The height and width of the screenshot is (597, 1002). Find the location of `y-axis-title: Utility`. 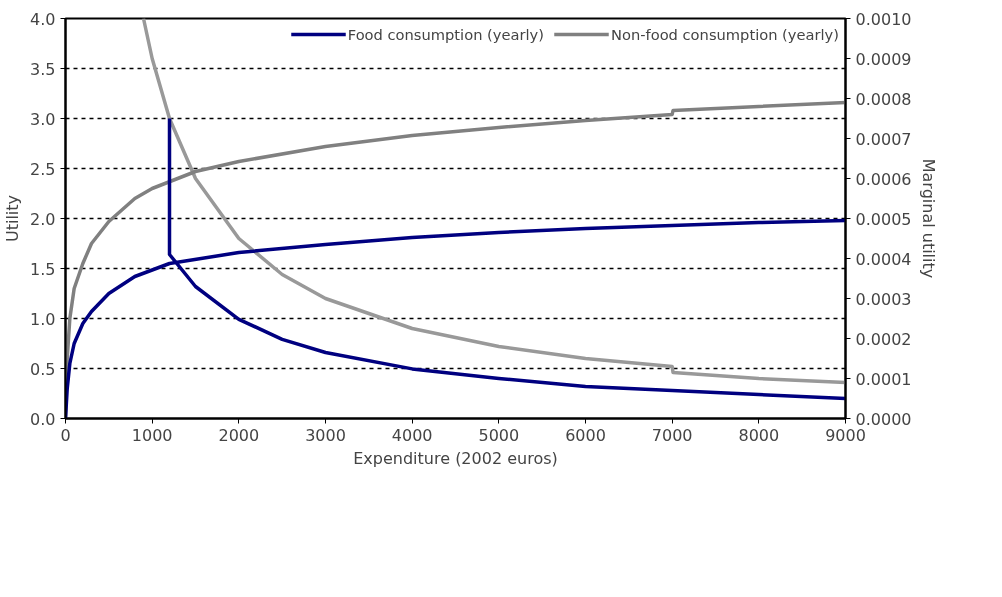

y-axis-title: Utility is located at coordinates (13, 218).